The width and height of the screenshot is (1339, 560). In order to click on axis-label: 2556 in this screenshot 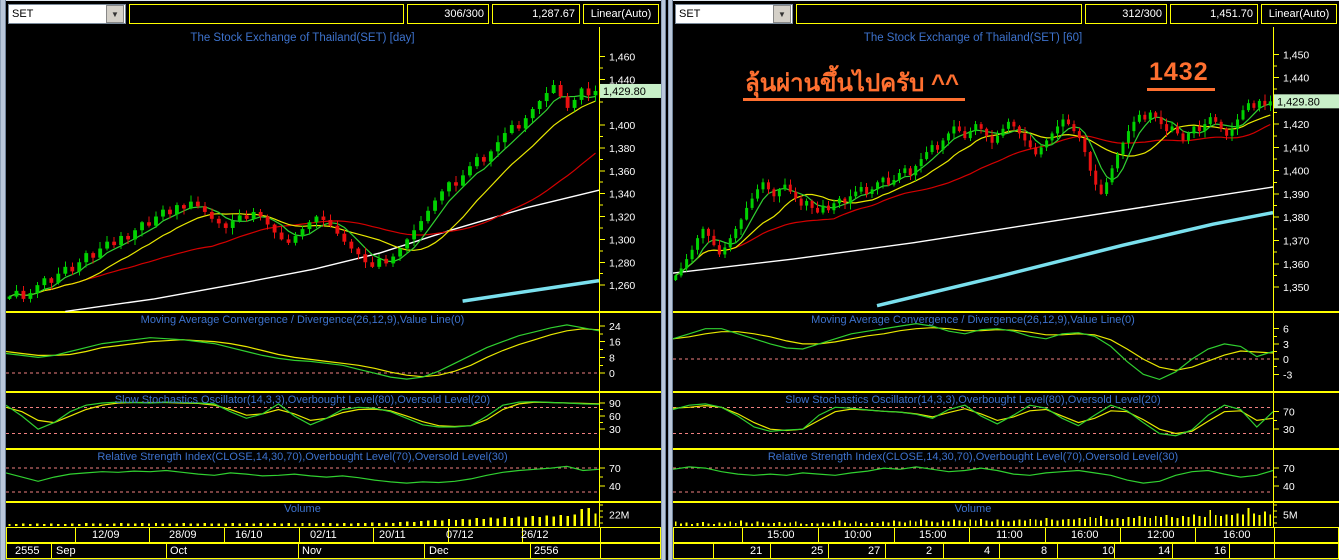, I will do `click(546, 551)`.